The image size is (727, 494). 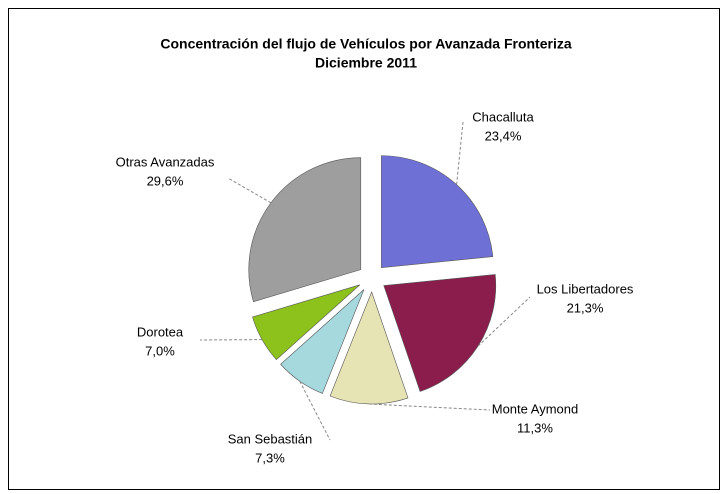 I want to click on slice-label: Los Libertadores, so click(x=585, y=288).